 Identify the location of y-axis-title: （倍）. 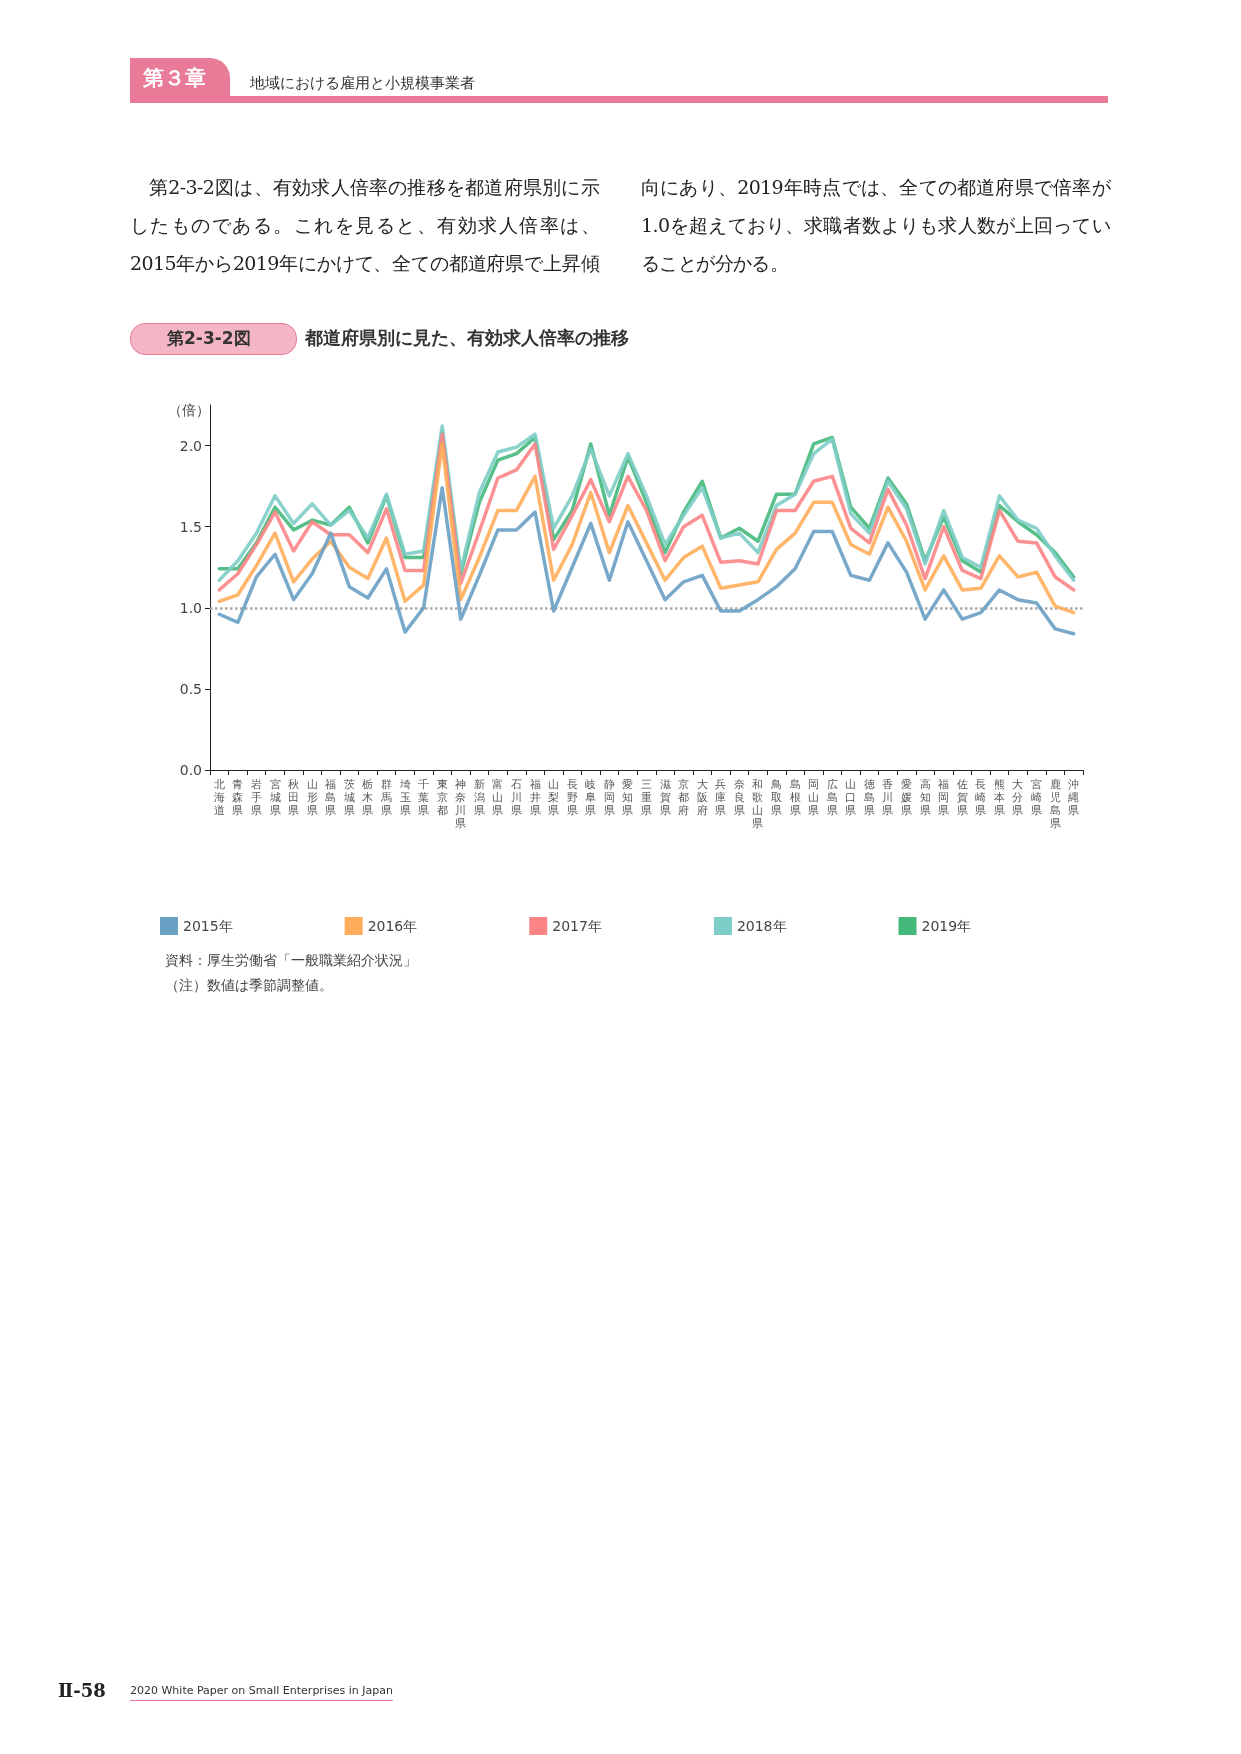
(189, 410).